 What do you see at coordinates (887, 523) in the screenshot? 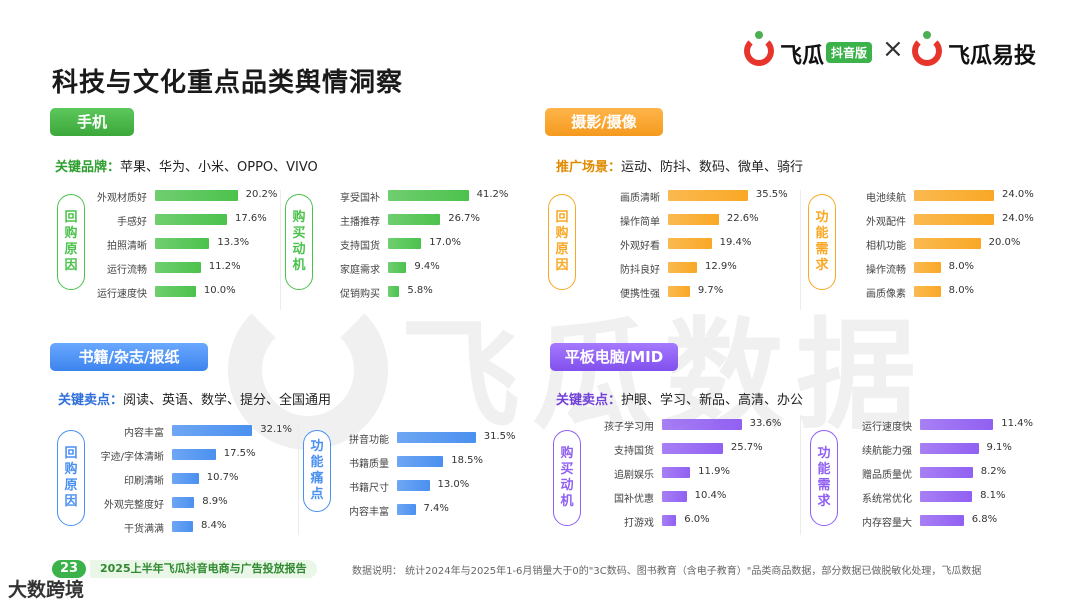
I see `bar-category-label: 内存容量大` at bounding box center [887, 523].